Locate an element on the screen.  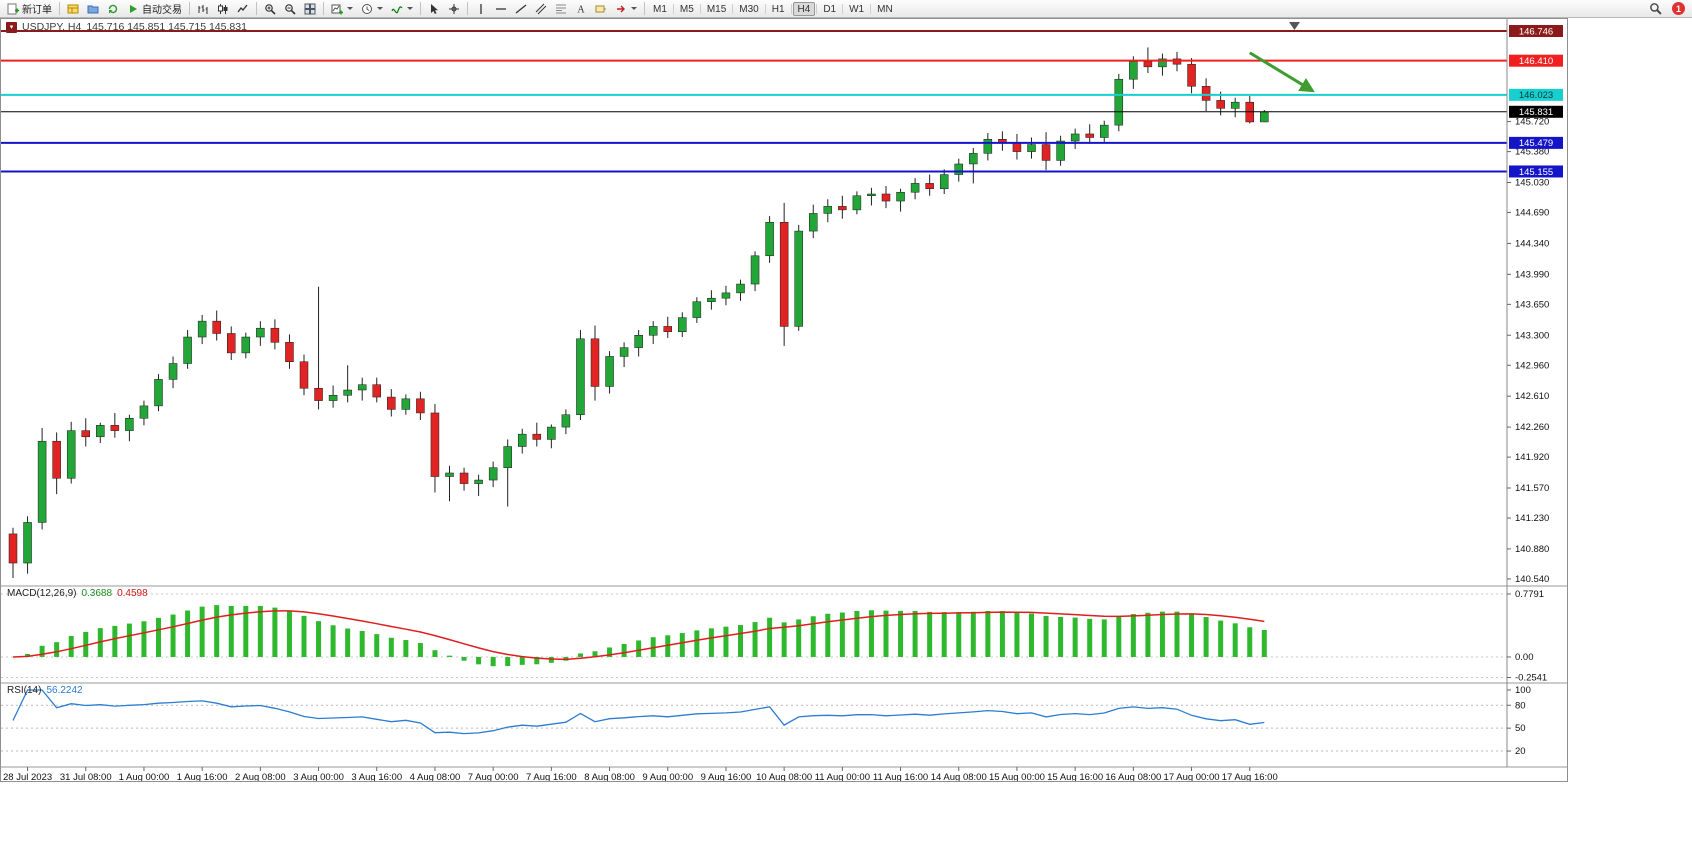
search-button is located at coordinates (1655, 9).